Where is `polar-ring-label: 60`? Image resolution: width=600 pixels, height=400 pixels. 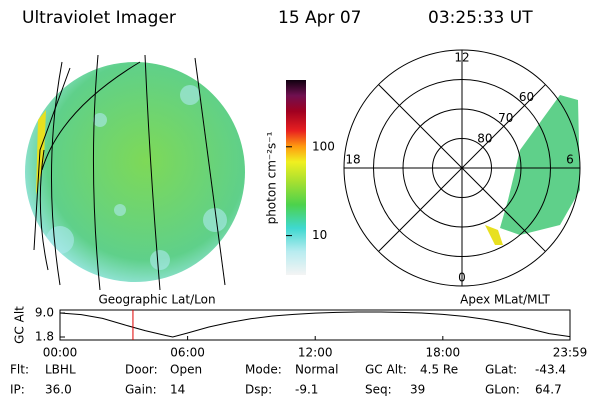
polar-ring-label: 60 is located at coordinates (526, 97).